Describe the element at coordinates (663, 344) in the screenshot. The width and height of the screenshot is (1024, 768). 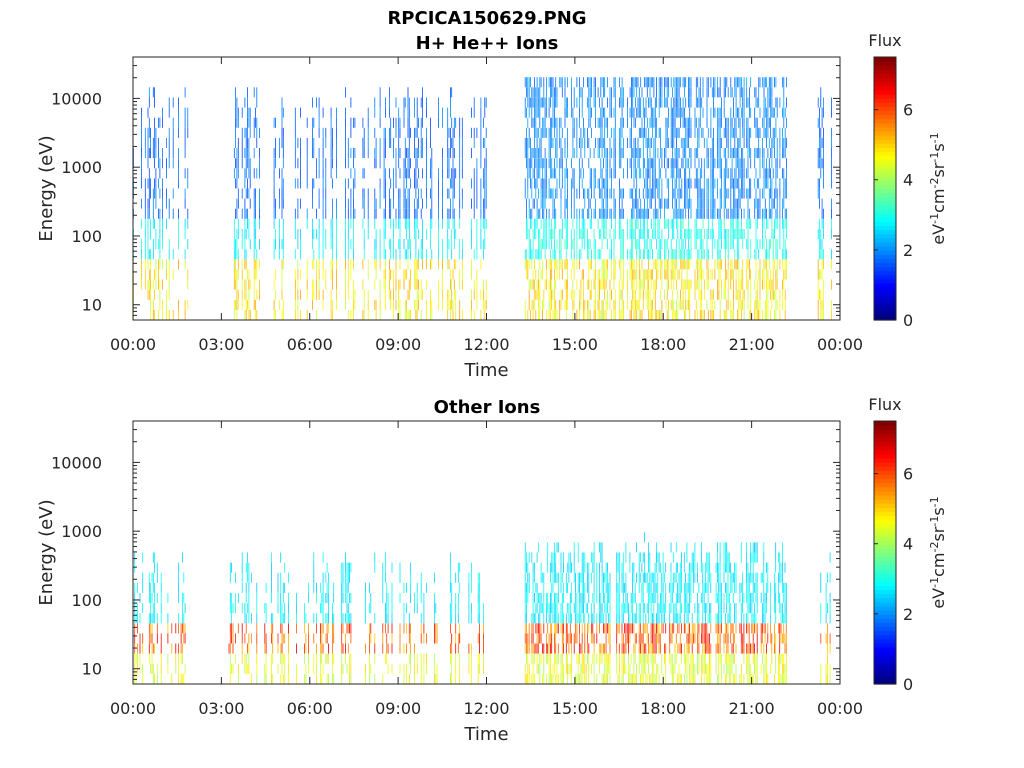
I see `x-tick-label: 18:00` at that location.